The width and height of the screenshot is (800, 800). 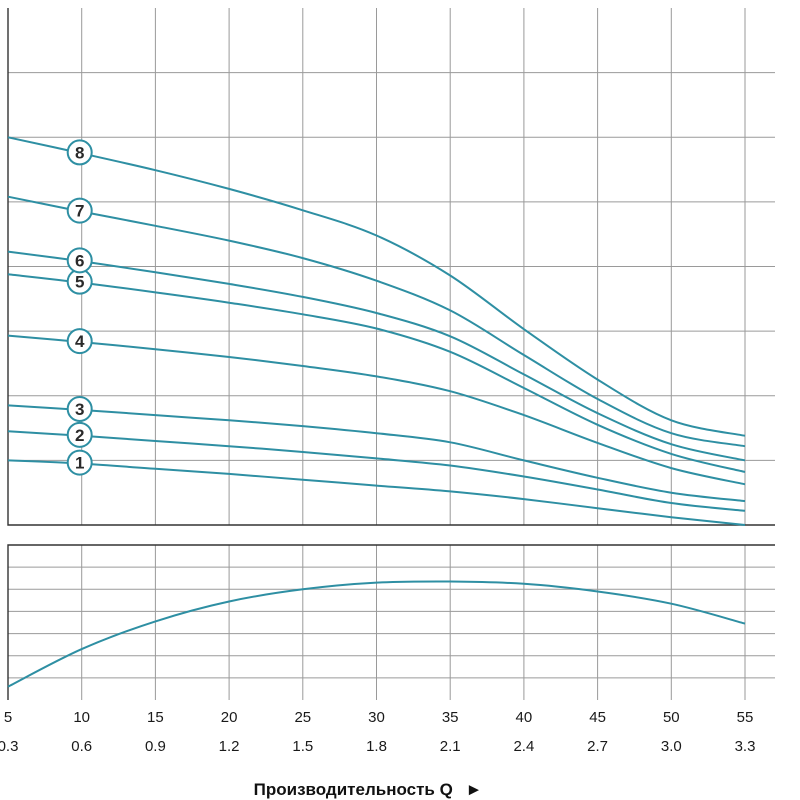 What do you see at coordinates (155, 746) in the screenshot?
I see `x-tick-secondary: 0.9` at bounding box center [155, 746].